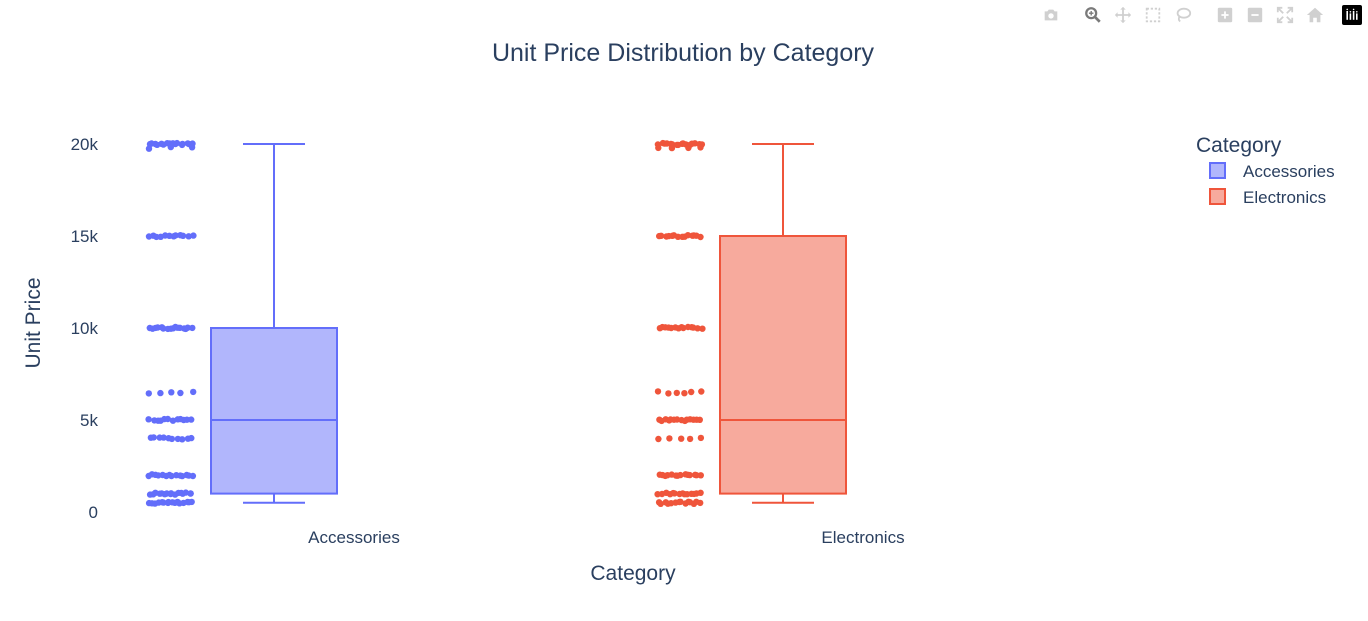 The image size is (1368, 621). What do you see at coordinates (606, 537) in the screenshot?
I see `x-axis-ticks: Accessories Electronics` at bounding box center [606, 537].